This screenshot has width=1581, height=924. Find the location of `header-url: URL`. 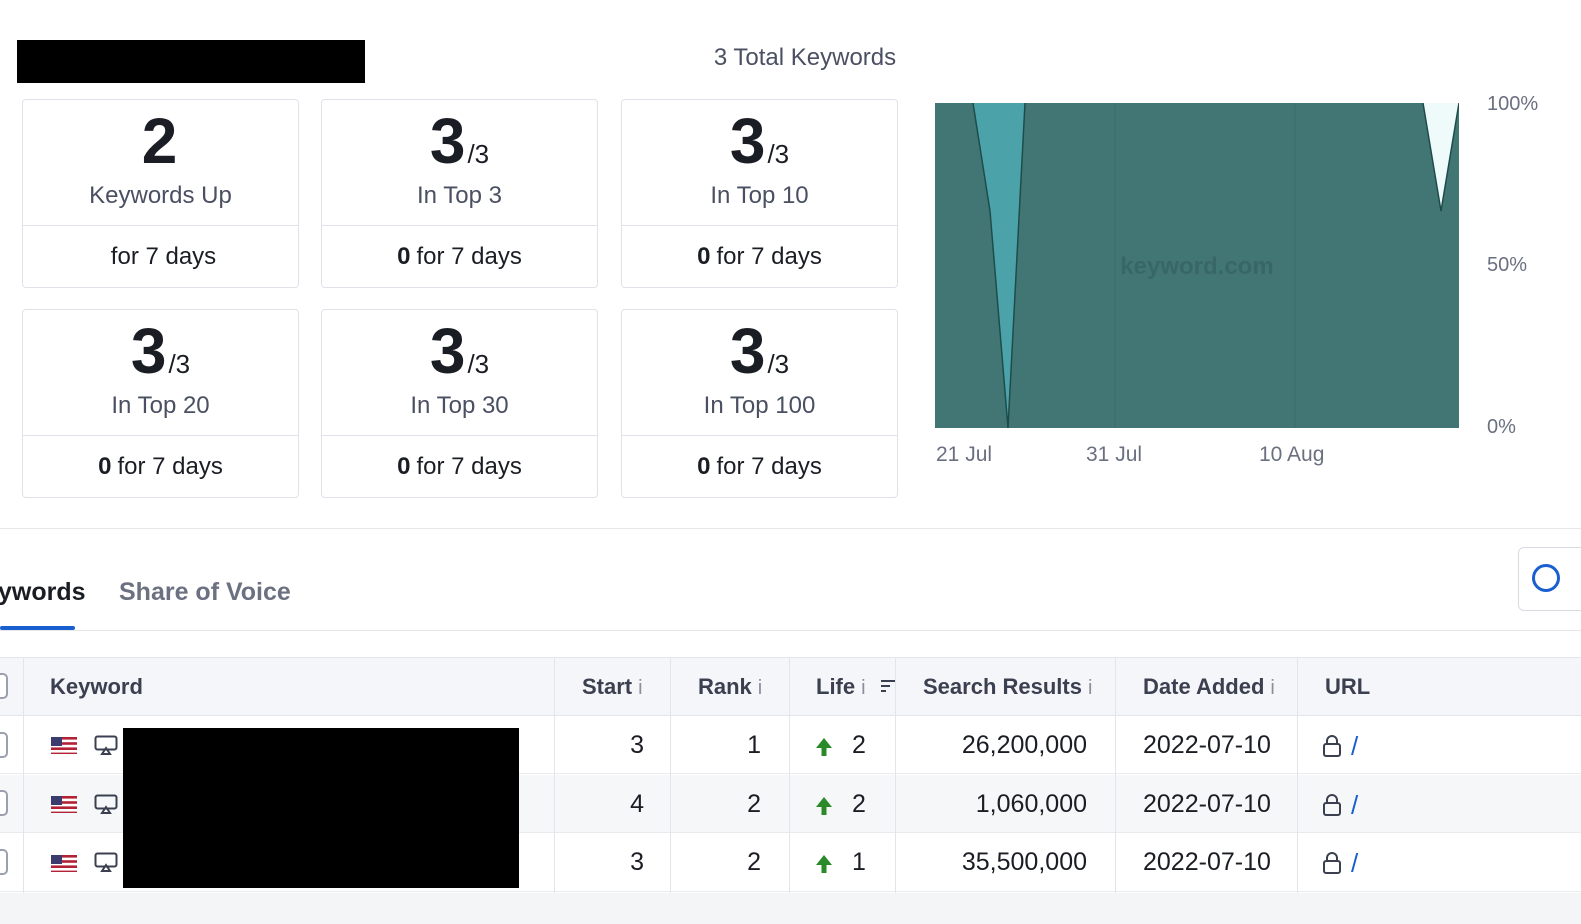

header-url: URL is located at coordinates (1347, 687).